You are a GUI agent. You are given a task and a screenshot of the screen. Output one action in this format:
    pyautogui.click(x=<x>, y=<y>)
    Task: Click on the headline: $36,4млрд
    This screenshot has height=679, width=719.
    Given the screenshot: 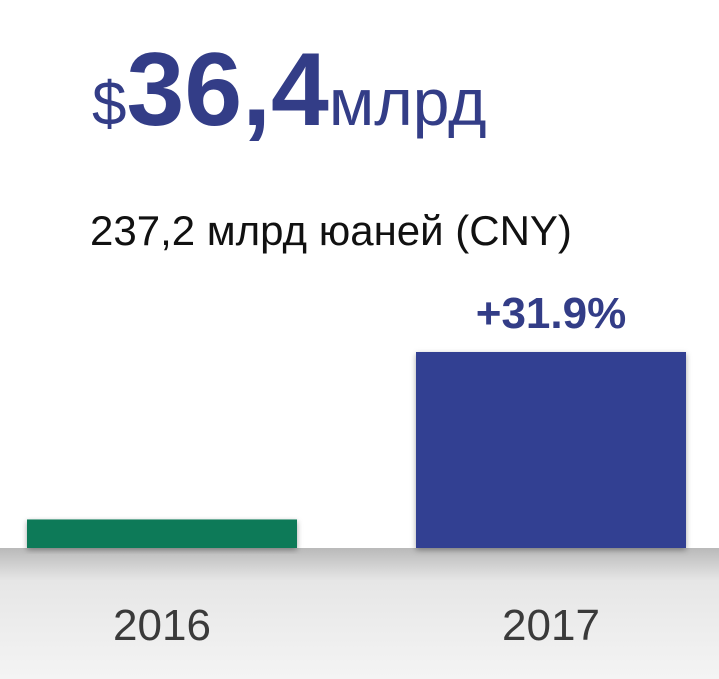 What is the action you would take?
    pyautogui.click(x=289, y=90)
    